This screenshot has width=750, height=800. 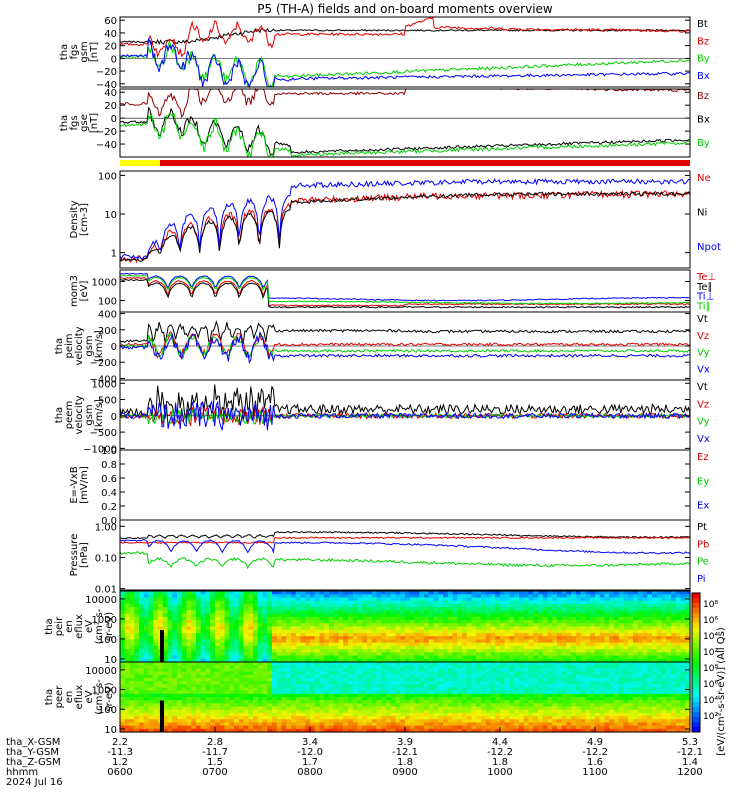 I want to click on legend-label-Bz: Bz, so click(x=703, y=41).